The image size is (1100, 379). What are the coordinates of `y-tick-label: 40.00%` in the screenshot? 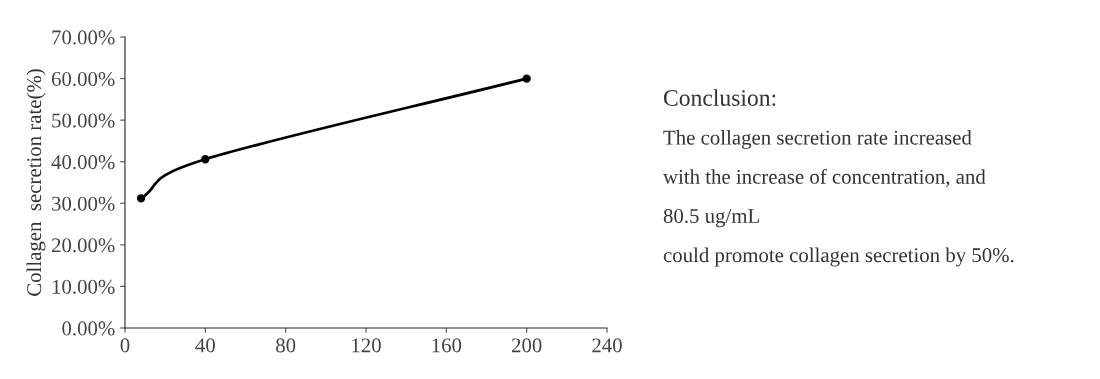 It's located at (83, 162).